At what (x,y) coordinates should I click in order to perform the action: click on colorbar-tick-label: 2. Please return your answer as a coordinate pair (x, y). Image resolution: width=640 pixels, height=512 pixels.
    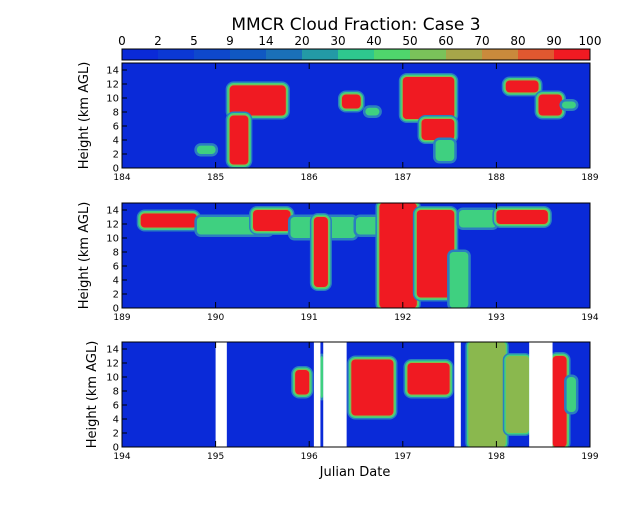
    Looking at the image, I should click on (158, 41).